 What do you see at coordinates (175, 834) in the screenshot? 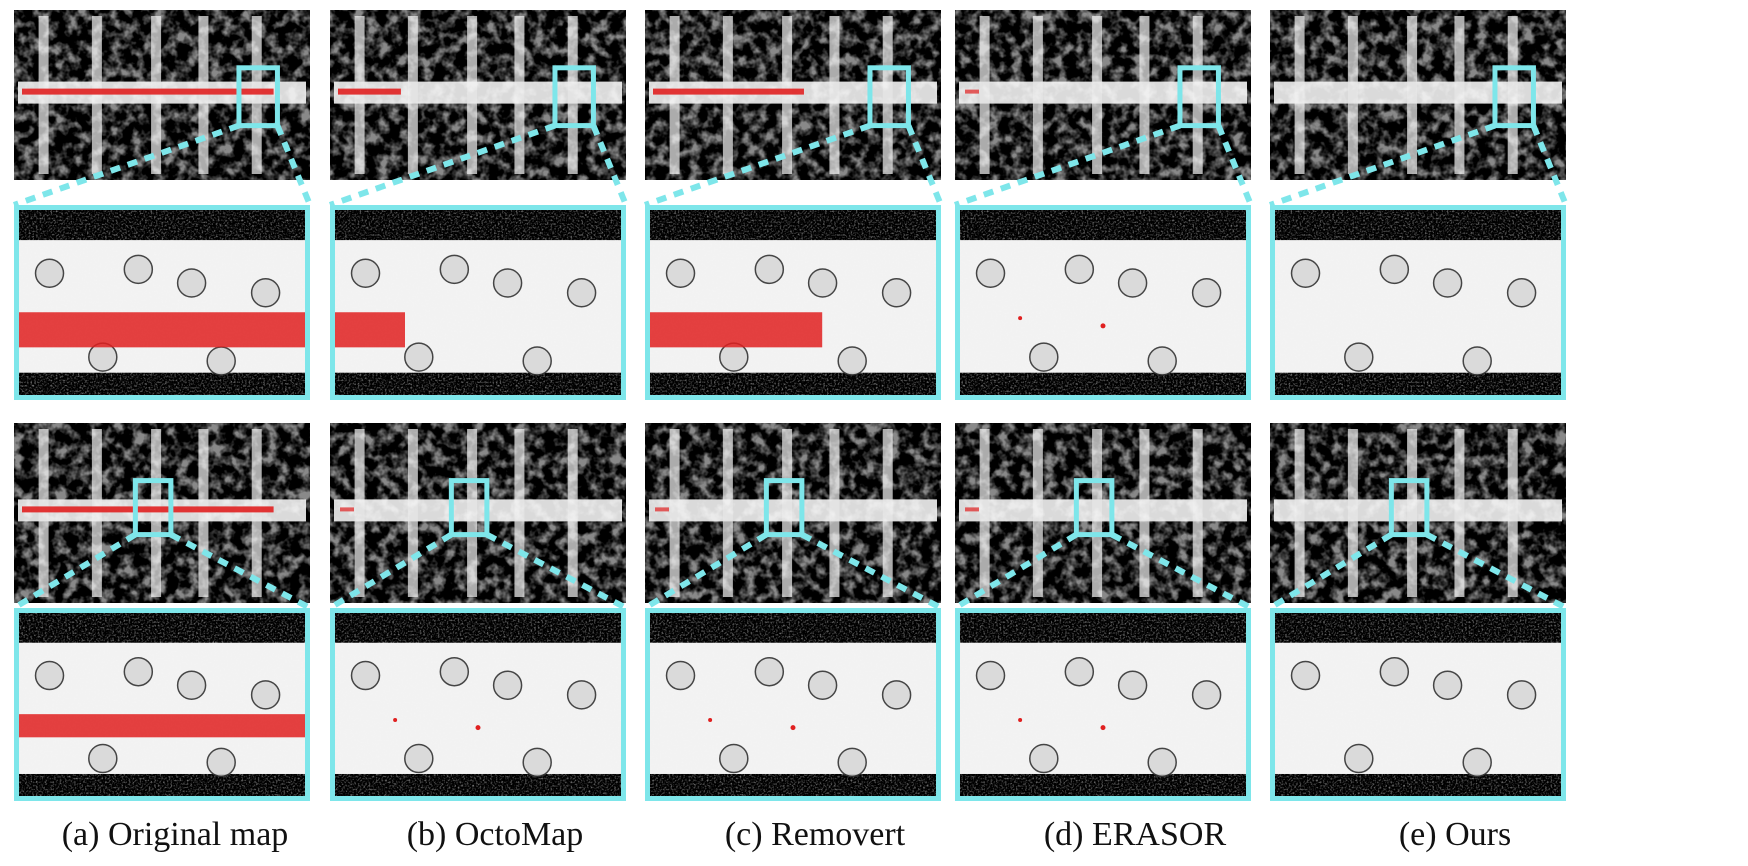
I see `caption-a: (a) Original map` at bounding box center [175, 834].